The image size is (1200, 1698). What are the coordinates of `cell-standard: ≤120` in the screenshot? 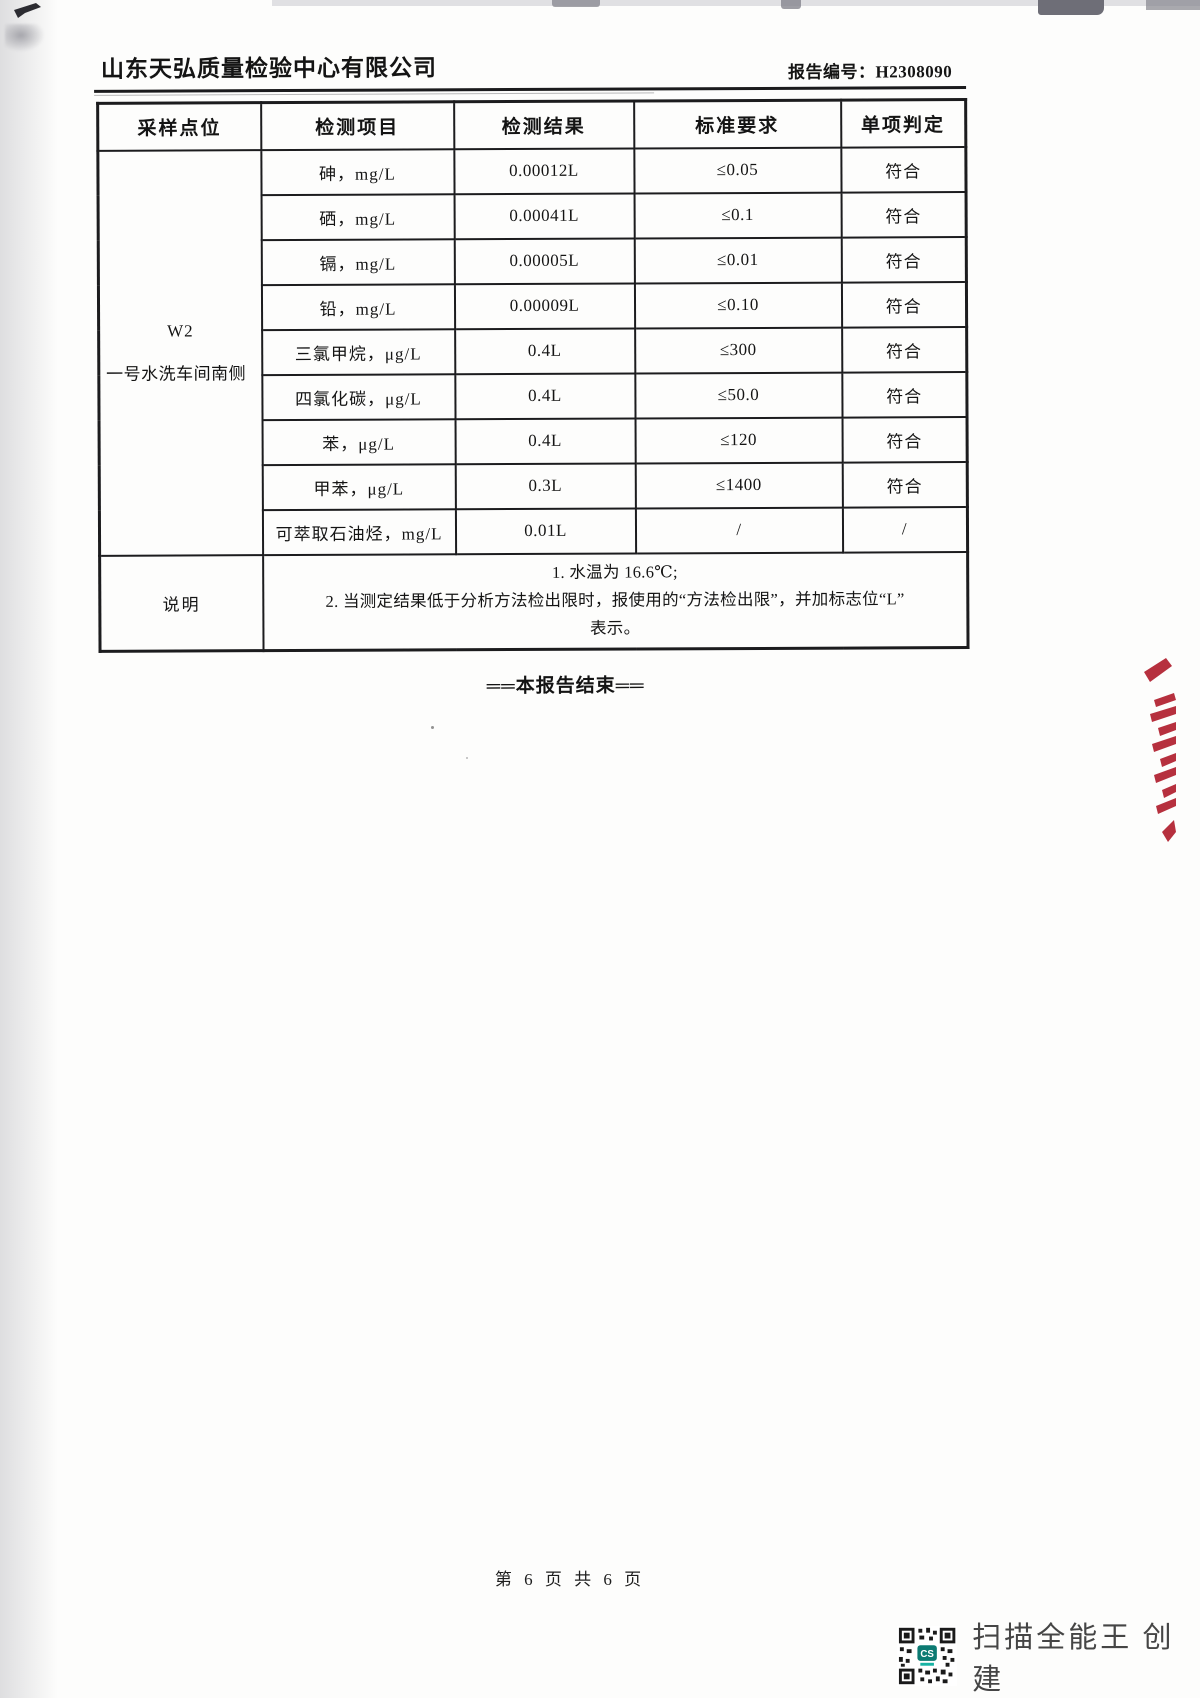 It's located at (739, 440).